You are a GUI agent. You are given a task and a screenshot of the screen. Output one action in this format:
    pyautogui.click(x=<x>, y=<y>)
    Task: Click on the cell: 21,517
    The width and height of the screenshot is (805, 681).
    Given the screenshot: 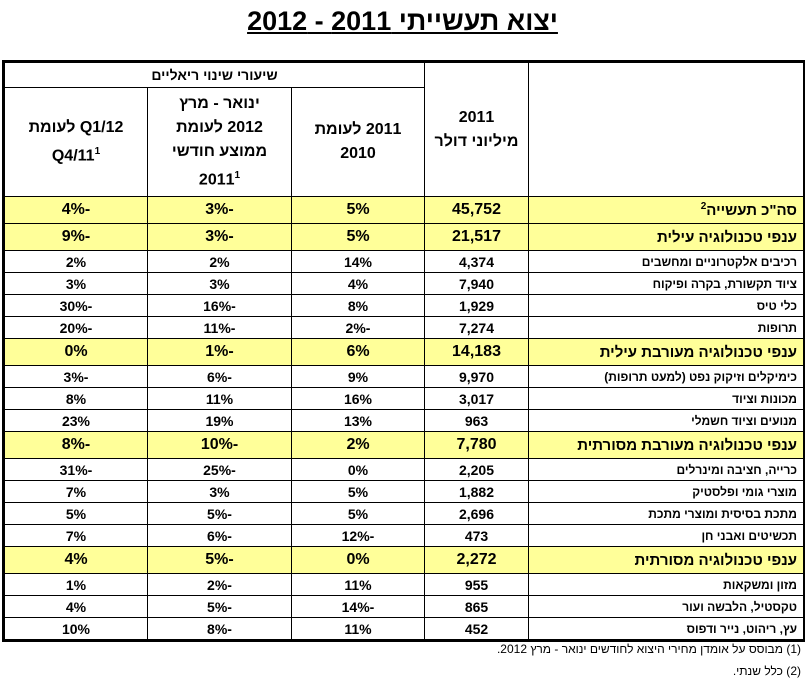 What is the action you would take?
    pyautogui.click(x=476, y=237)
    